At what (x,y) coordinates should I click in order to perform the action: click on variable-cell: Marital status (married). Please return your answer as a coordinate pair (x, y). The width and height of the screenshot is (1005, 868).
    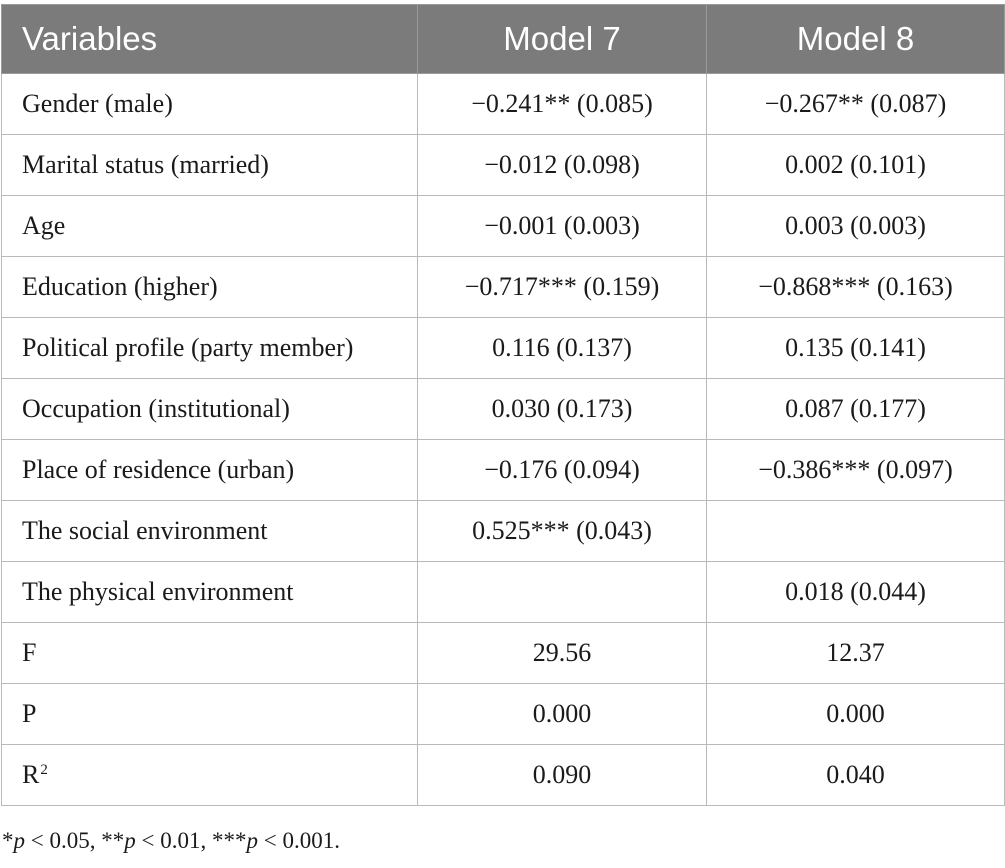
    Looking at the image, I should click on (209, 165).